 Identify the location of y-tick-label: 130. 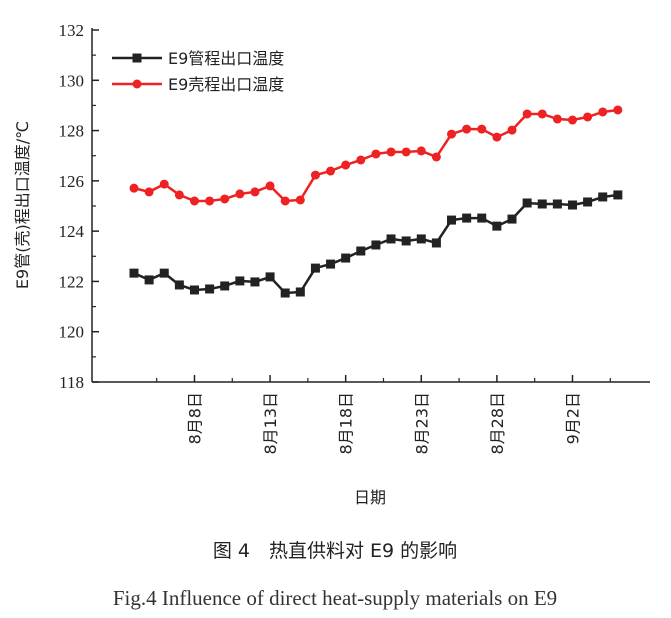
(72, 80).